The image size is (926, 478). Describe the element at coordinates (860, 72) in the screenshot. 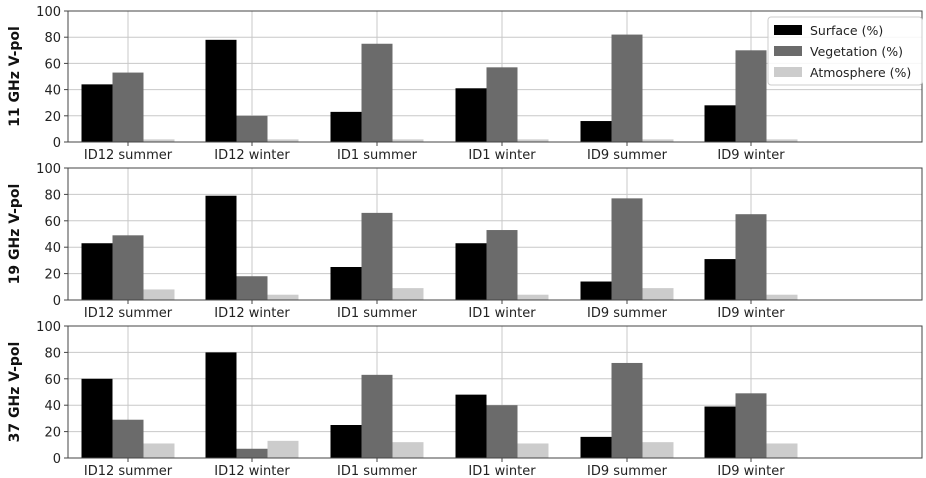

I see `legend-label: Atmosphere (%)` at that location.